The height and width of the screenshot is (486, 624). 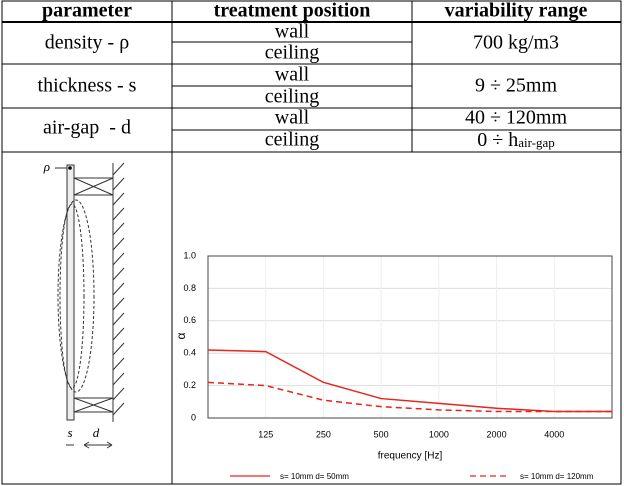 What do you see at coordinates (46, 166) in the screenshot?
I see `diagram-label: ρ` at bounding box center [46, 166].